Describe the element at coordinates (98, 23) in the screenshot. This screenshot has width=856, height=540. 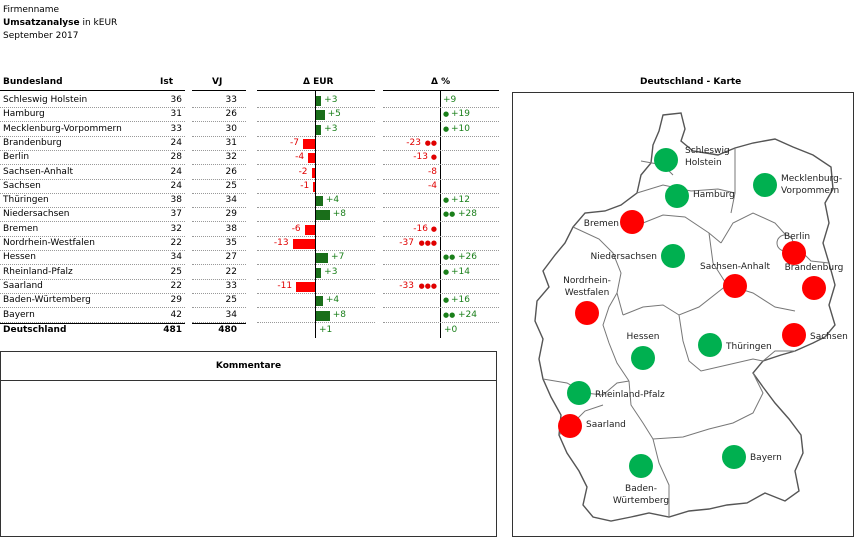
I see `report-title-unit: in kEUR` at that location.